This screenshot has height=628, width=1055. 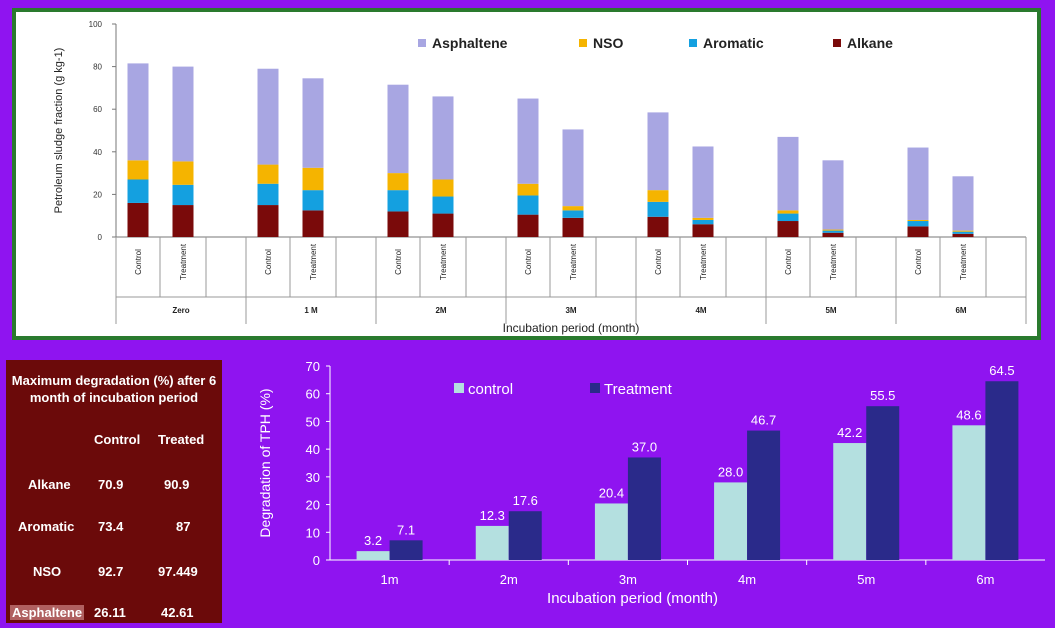 I want to click on group-label: 6M, so click(x=960, y=310).